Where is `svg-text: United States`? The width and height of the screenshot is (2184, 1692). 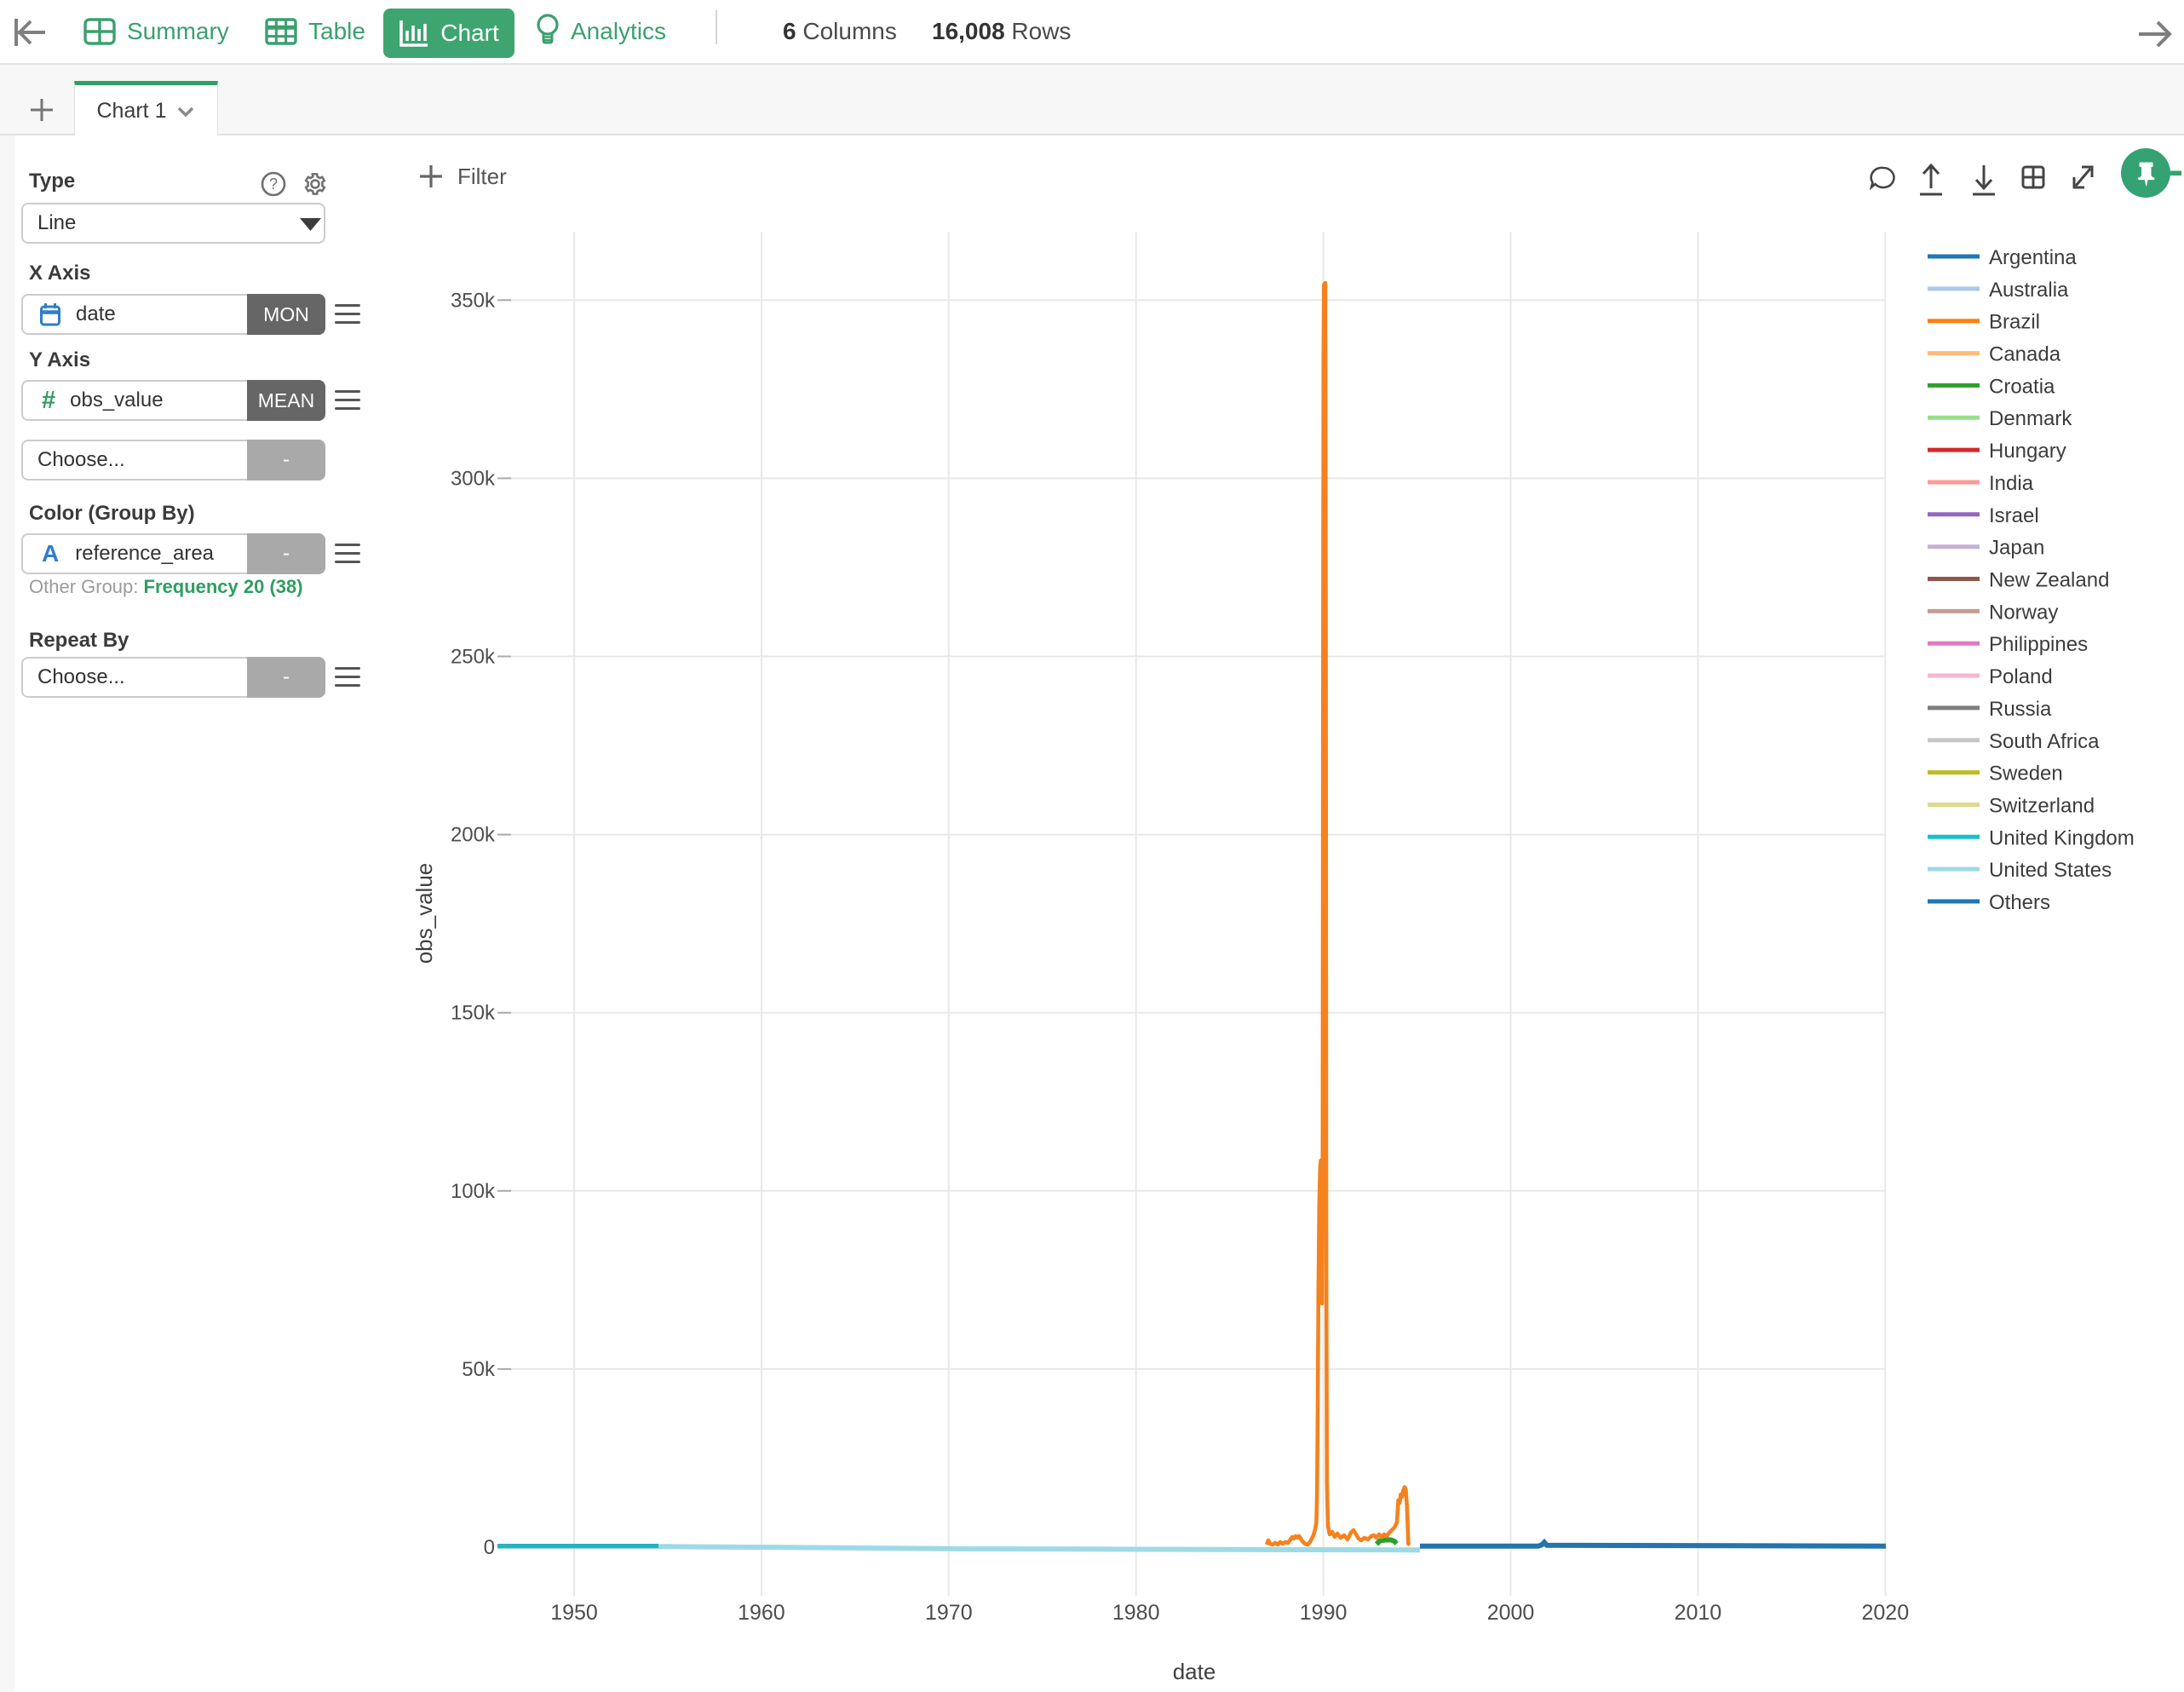 svg-text: United States is located at coordinates (2050, 870).